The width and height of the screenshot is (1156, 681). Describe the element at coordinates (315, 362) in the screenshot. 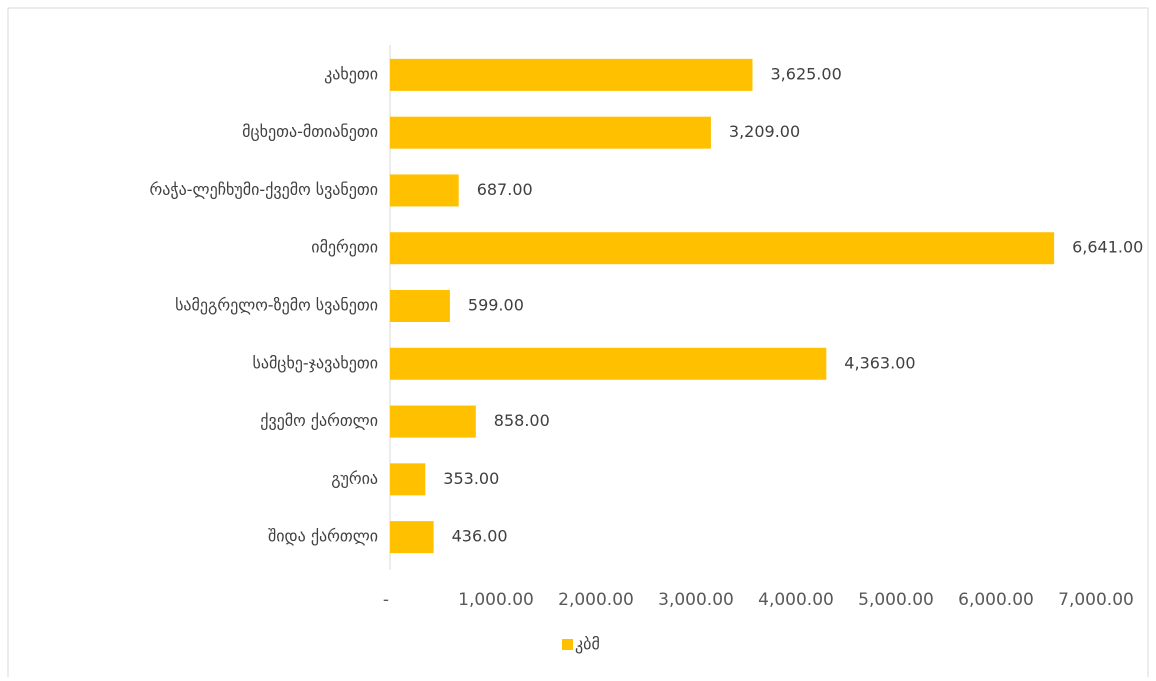

I see `y-tick-label: სამცხე-ჯავახეთი` at that location.